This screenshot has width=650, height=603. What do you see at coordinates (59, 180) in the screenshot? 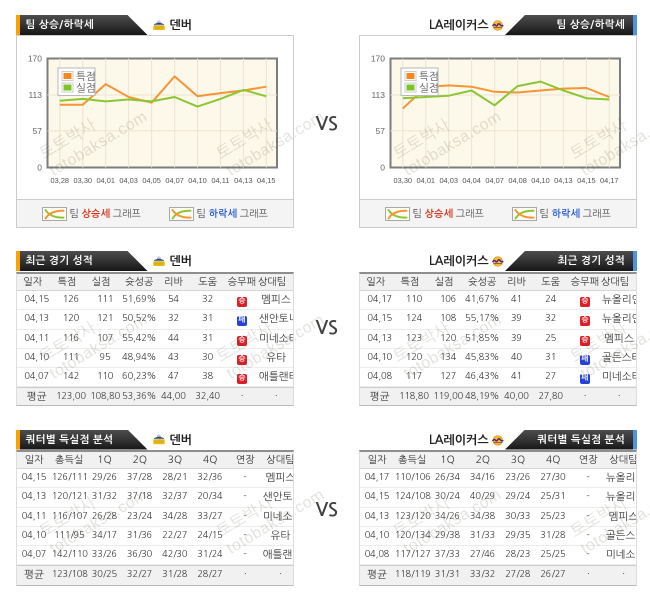
I see `svg-text: 03,28` at bounding box center [59, 180].